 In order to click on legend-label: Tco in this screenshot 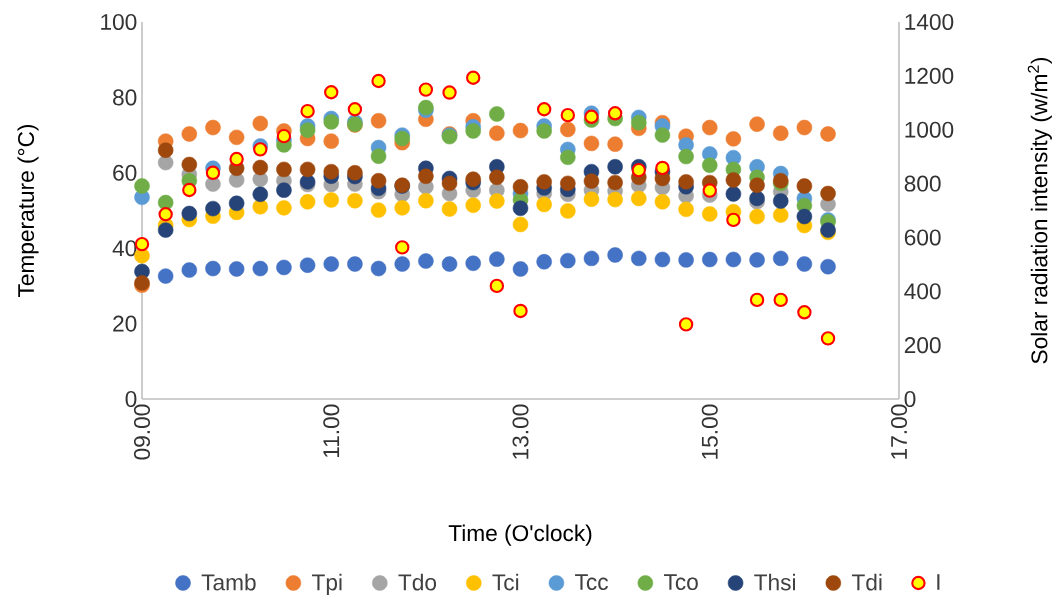, I will do `click(681, 582)`.